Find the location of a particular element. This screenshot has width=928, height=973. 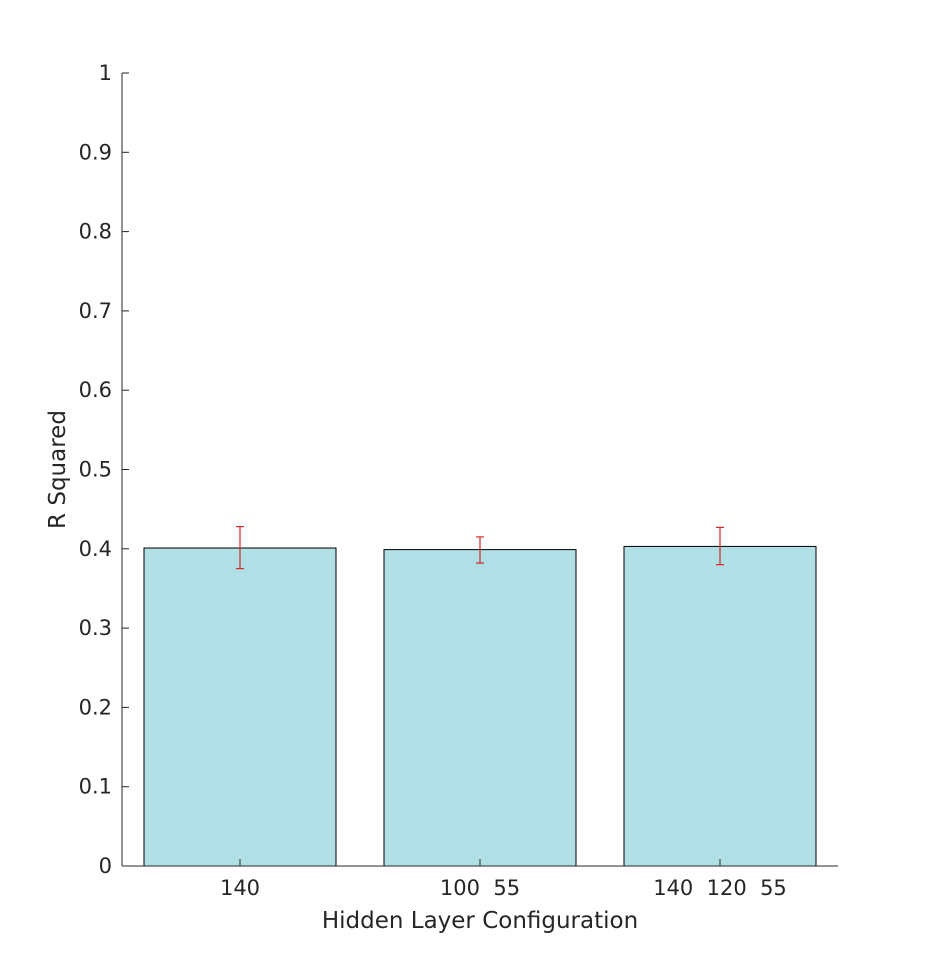

y-tick-label: 0.4 is located at coordinates (95, 549).